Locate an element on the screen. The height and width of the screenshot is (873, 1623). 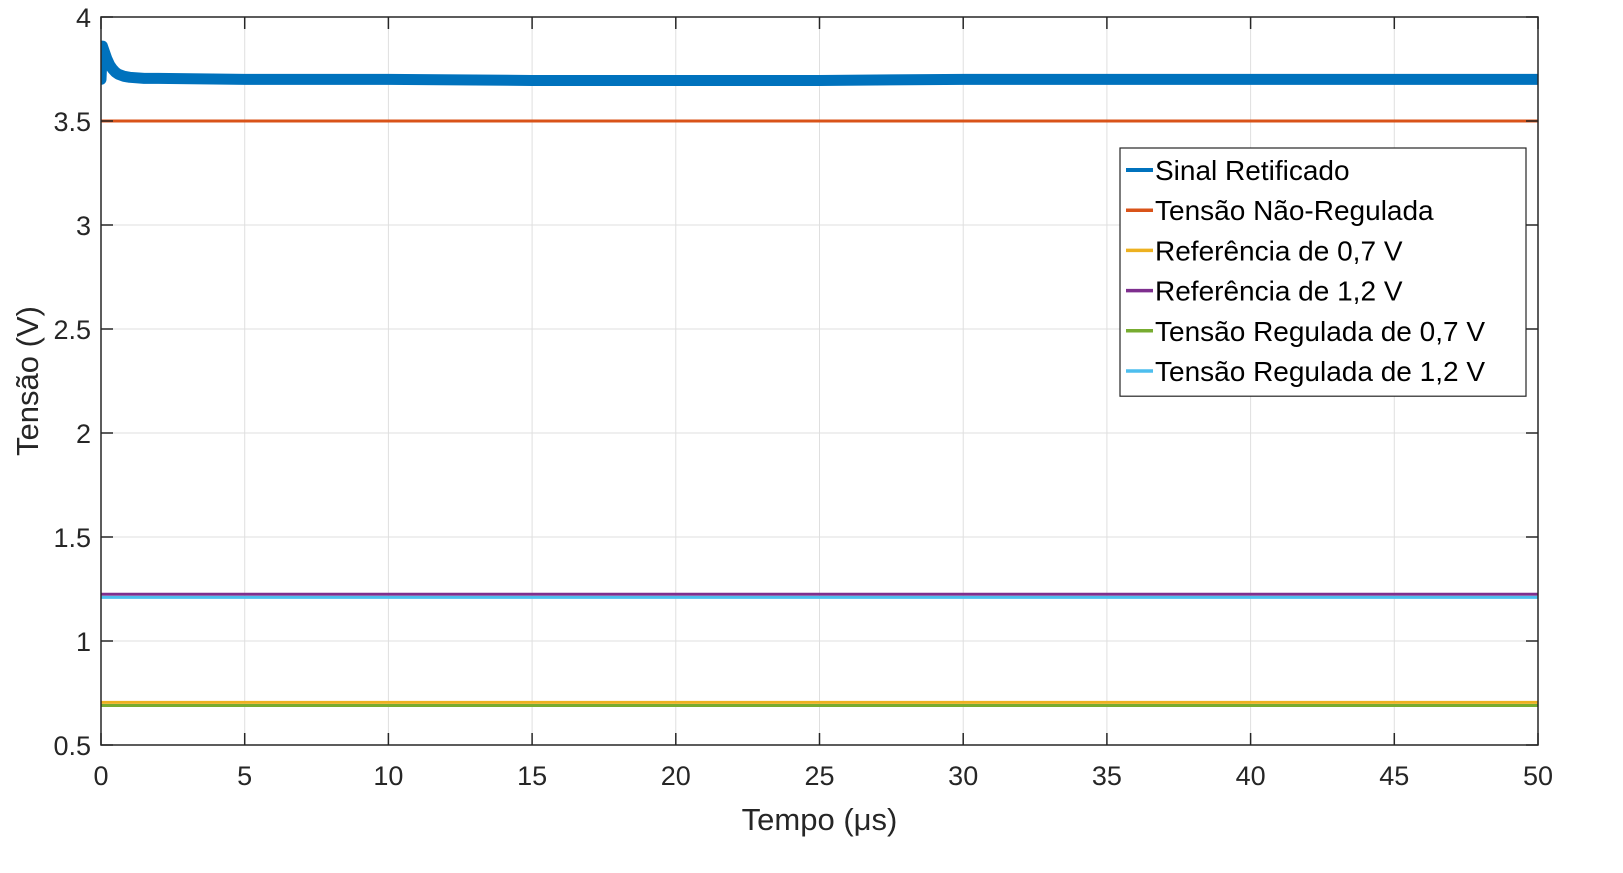
y-axis-title: Tensão (V) is located at coordinates (27, 381).